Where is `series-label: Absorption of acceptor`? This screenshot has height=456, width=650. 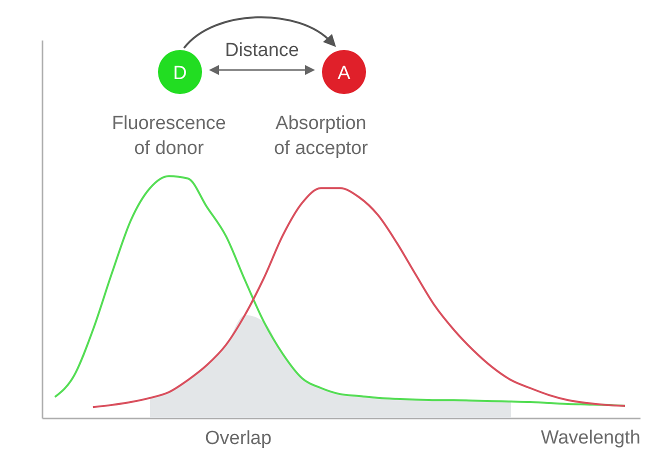 series-label: Absorption of acceptor is located at coordinates (321, 136).